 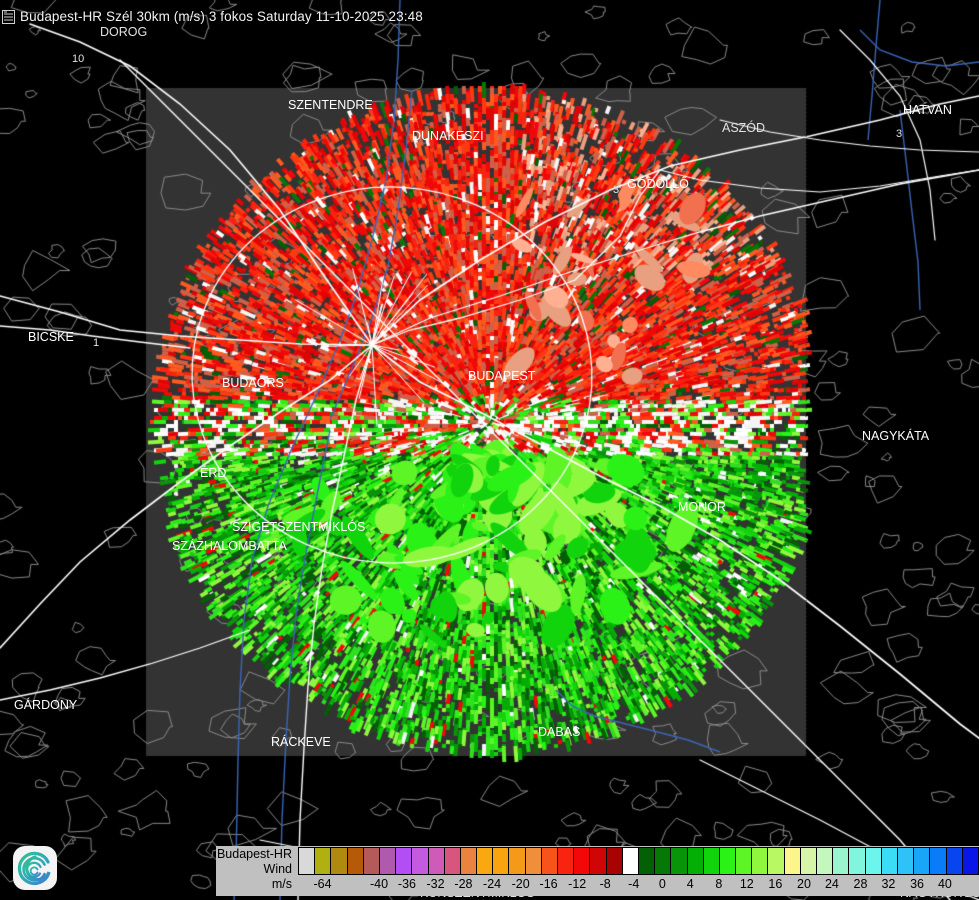 What do you see at coordinates (322, 884) in the screenshot?
I see `color-bar-tick-neg64: -64` at bounding box center [322, 884].